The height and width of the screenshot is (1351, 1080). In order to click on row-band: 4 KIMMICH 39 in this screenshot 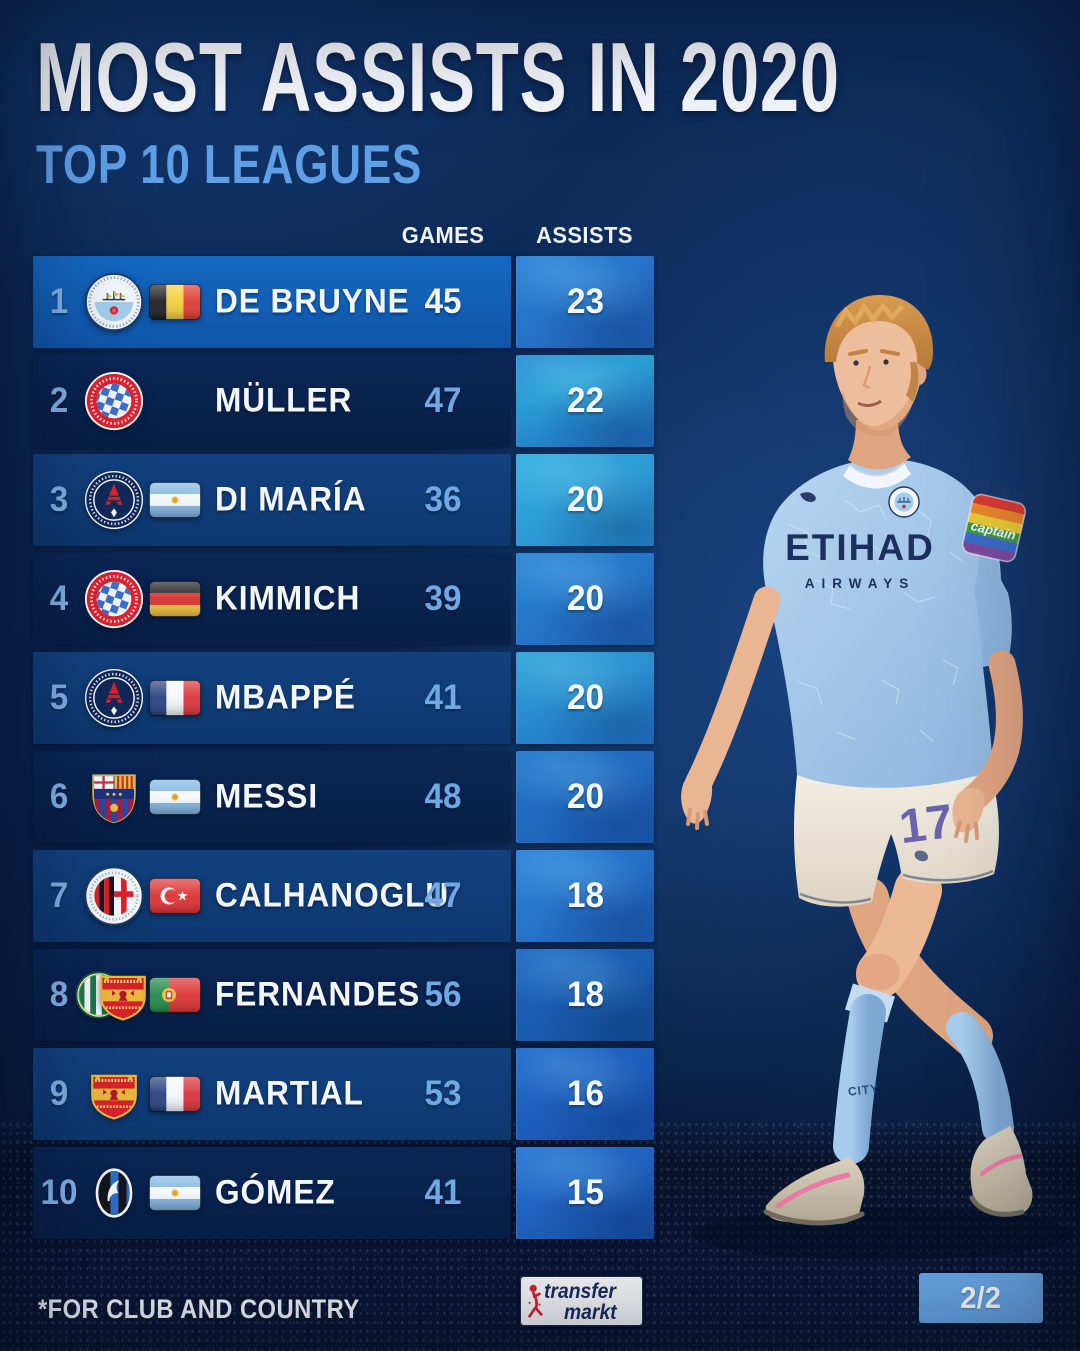, I will do `click(272, 599)`.